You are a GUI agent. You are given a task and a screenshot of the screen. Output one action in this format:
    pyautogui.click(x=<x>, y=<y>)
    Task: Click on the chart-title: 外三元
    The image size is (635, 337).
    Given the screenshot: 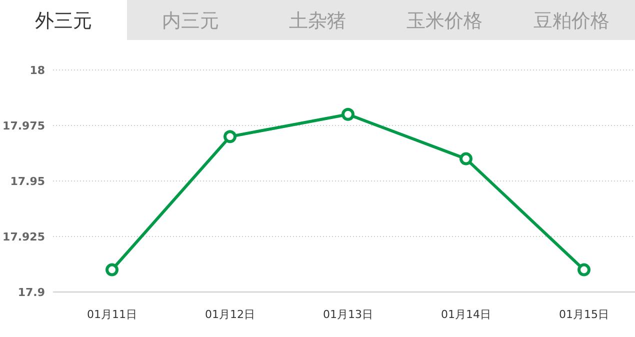 What is the action you would take?
    pyautogui.click(x=63, y=21)
    